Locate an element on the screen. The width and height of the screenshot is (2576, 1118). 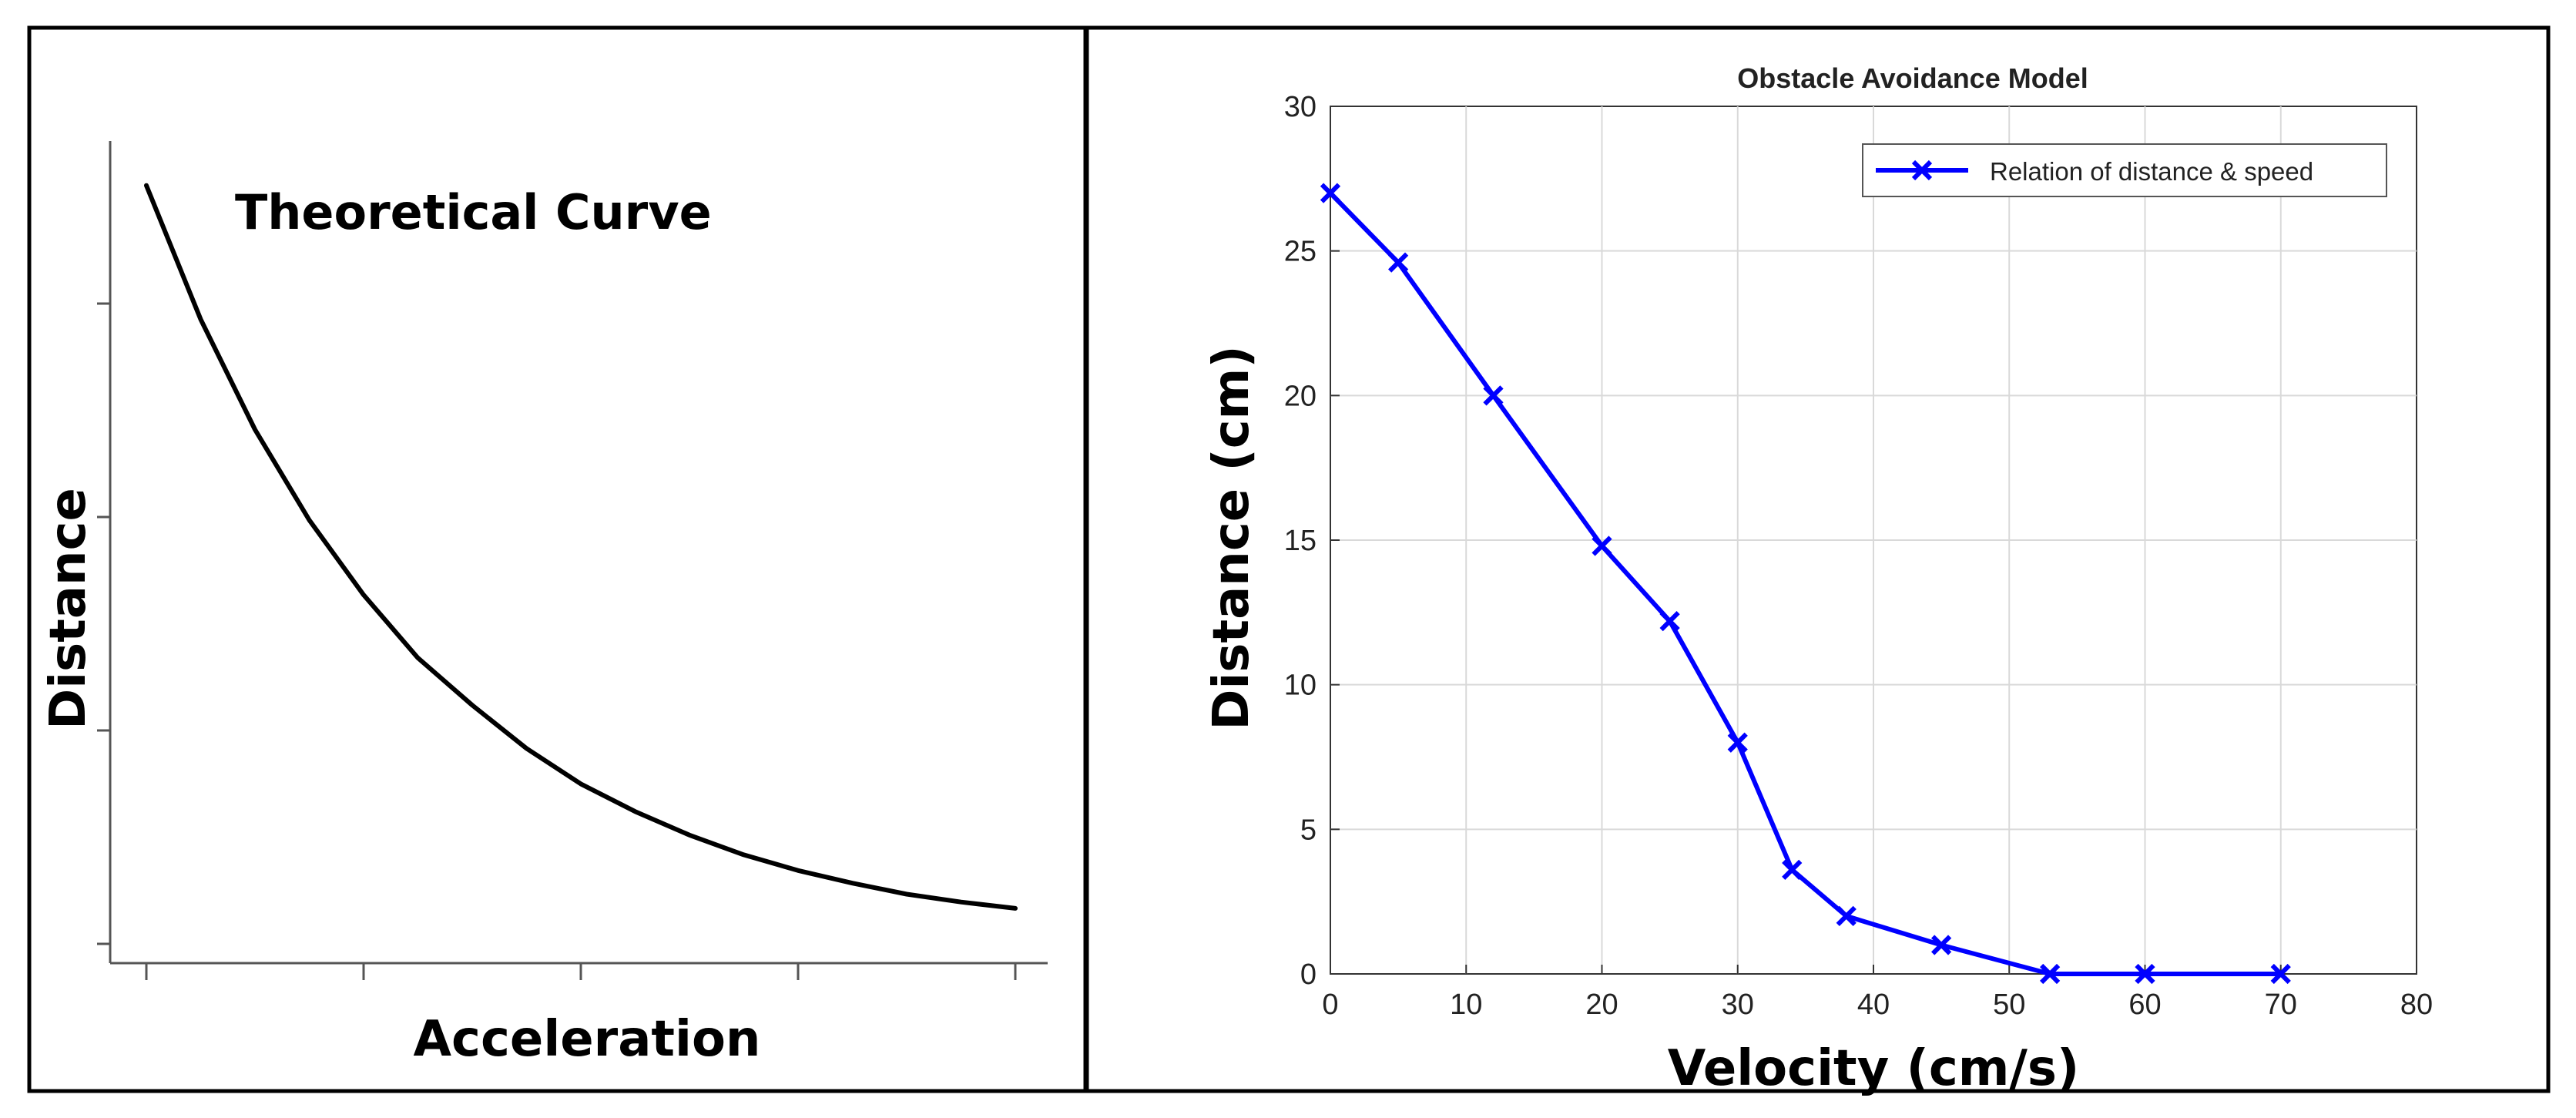
legend-entry-label: Relation of distance & speed is located at coordinates (2151, 171).